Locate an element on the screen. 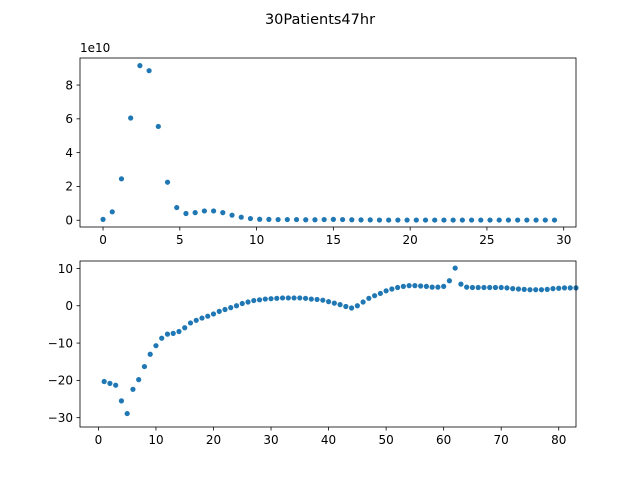  top-plot-y-ticks: 0 2 4 6 8 is located at coordinates (72, 153).